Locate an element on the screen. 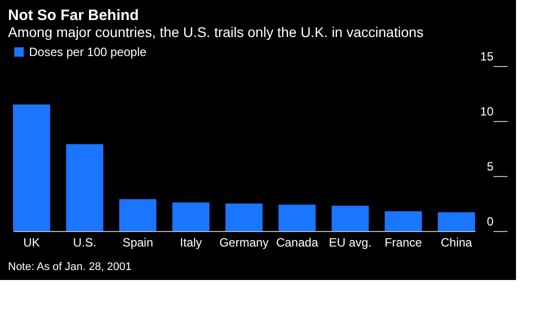 This screenshot has height=336, width=560. x-tick-label: Canada is located at coordinates (297, 243).